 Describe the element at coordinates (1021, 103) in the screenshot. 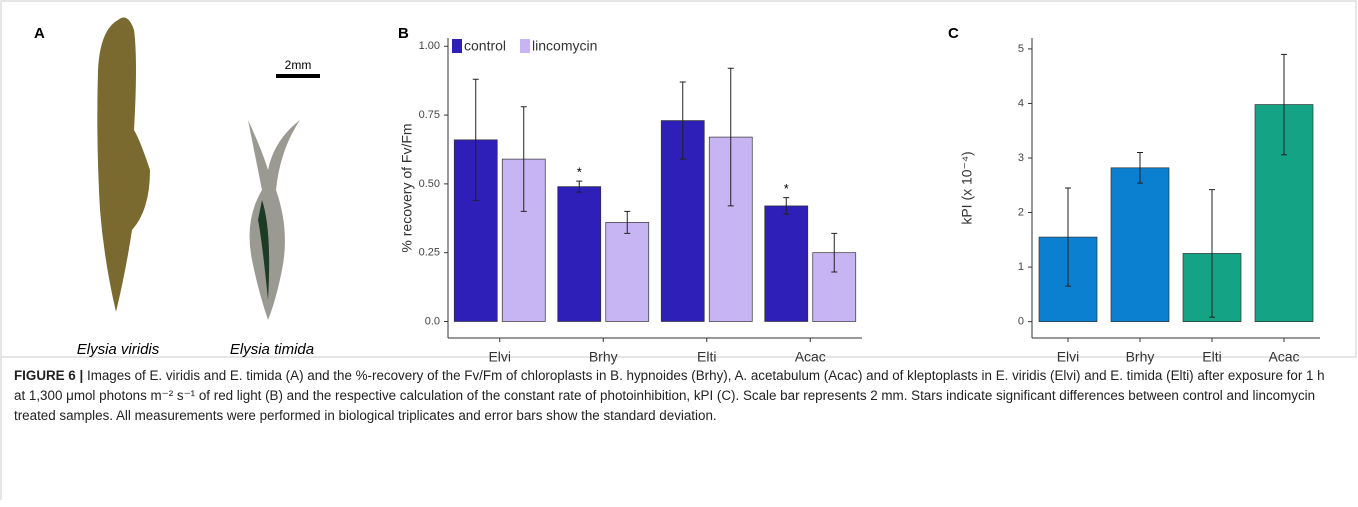

I see `y-tick-label: 4` at that location.